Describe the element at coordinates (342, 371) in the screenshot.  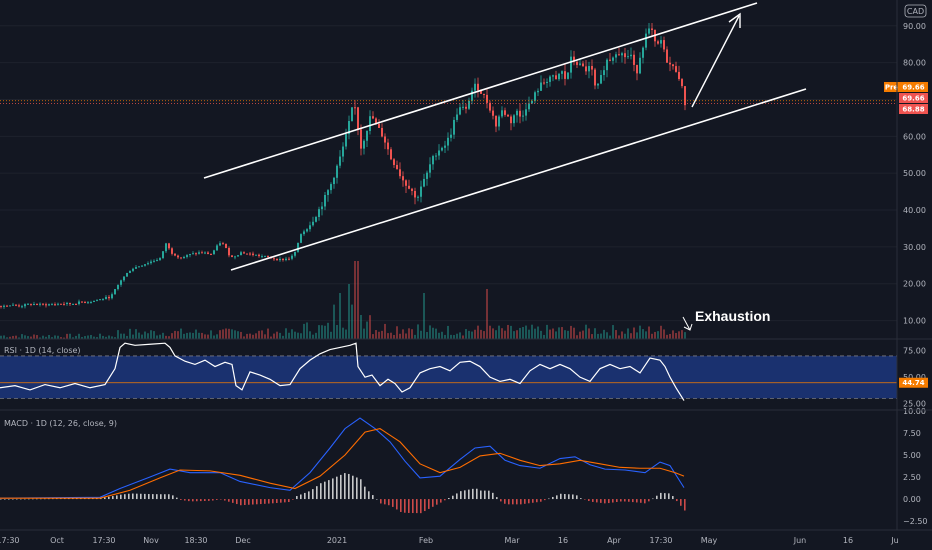
I see `rsi-line` at that location.